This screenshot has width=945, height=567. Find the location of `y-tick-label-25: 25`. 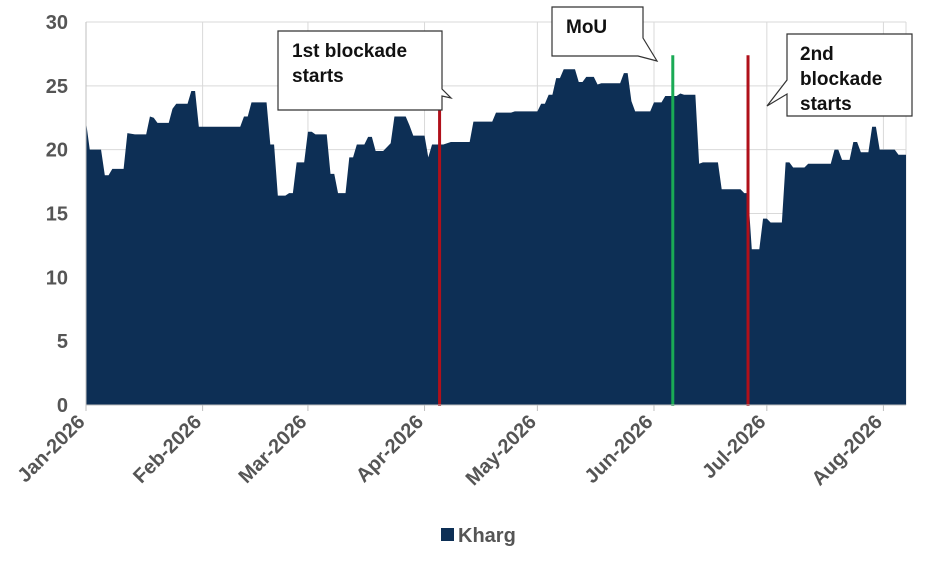

y-tick-label-25: 25 is located at coordinates (57, 87).